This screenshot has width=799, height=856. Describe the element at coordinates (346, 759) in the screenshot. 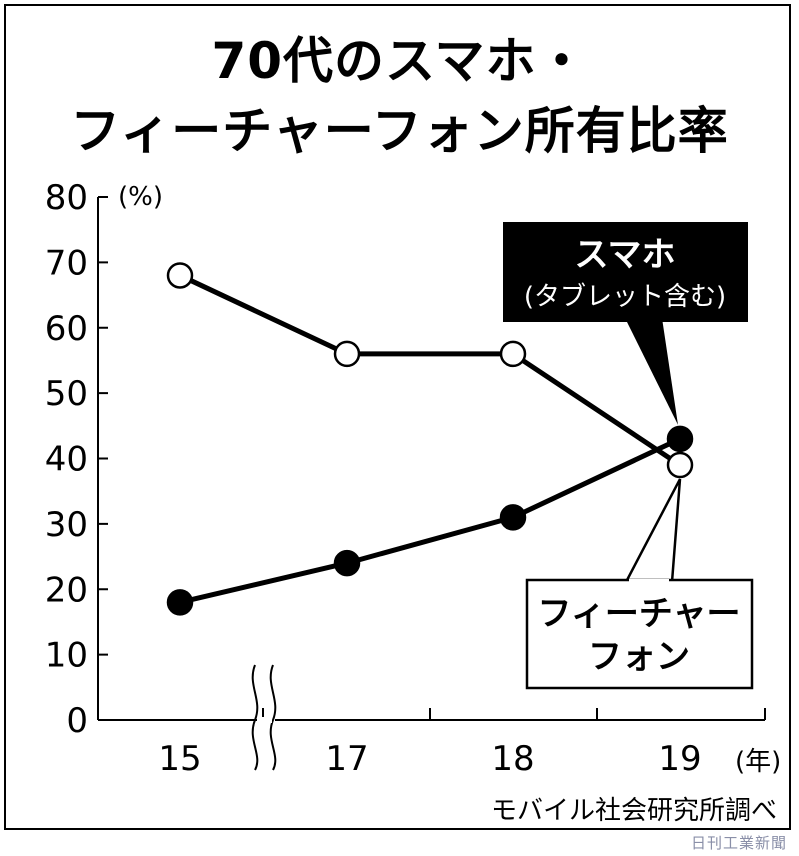

I see `x-tick-label: 17` at that location.